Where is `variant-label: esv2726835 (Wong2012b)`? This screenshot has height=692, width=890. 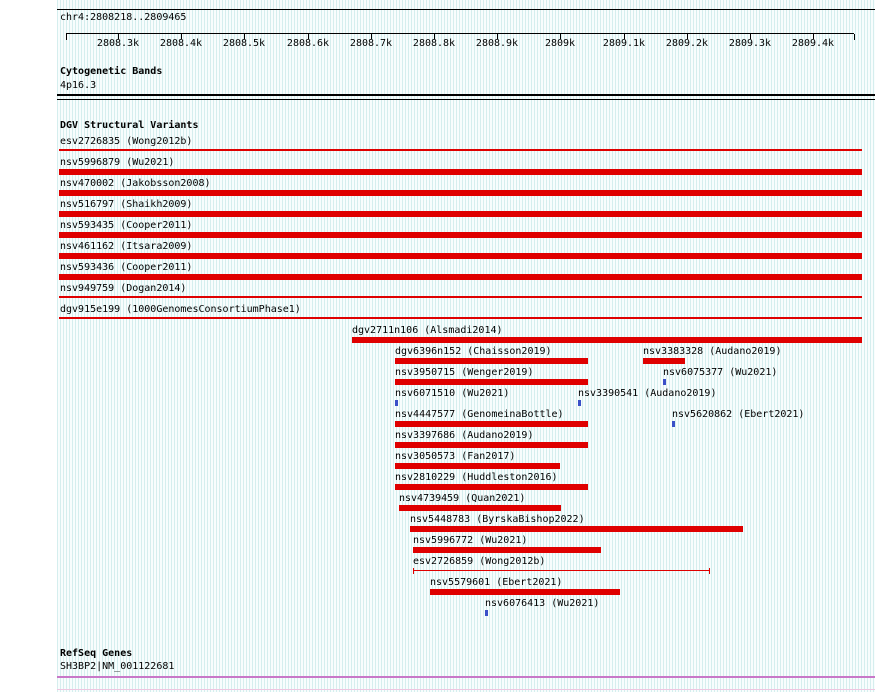 variant-label: esv2726835 (Wong2012b) is located at coordinates (126, 141).